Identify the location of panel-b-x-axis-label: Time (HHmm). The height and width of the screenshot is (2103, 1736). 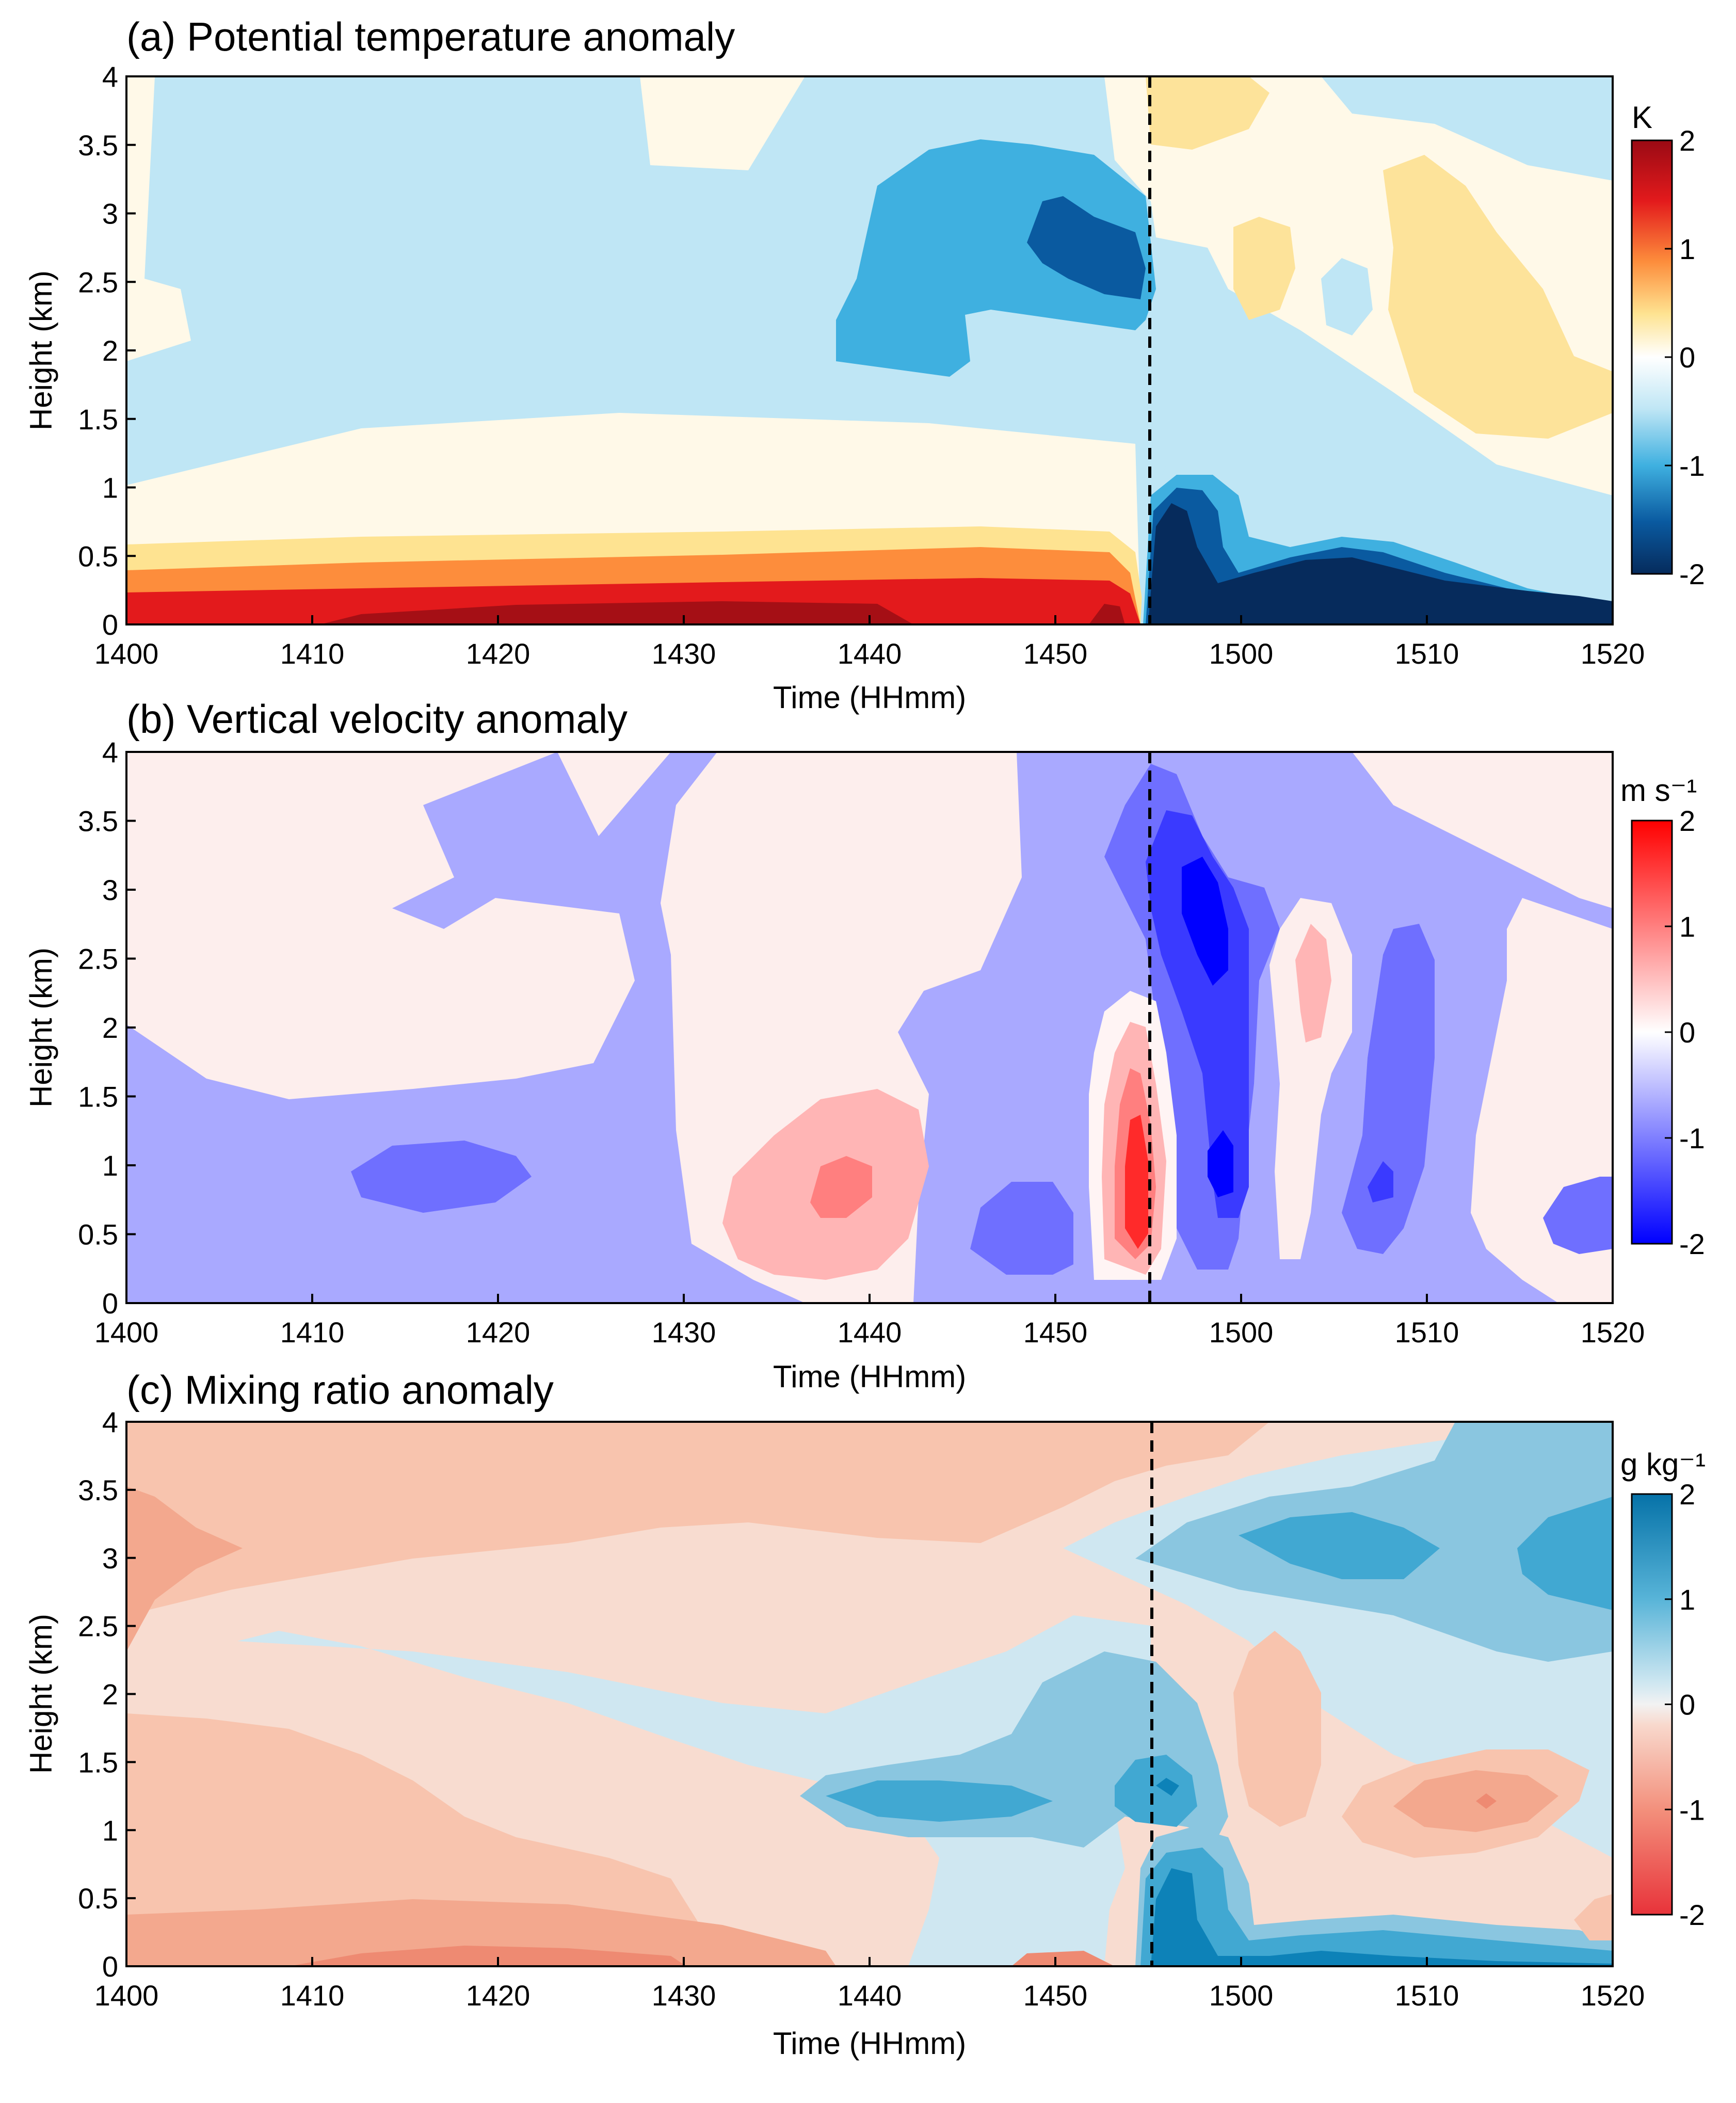
(869, 1376).